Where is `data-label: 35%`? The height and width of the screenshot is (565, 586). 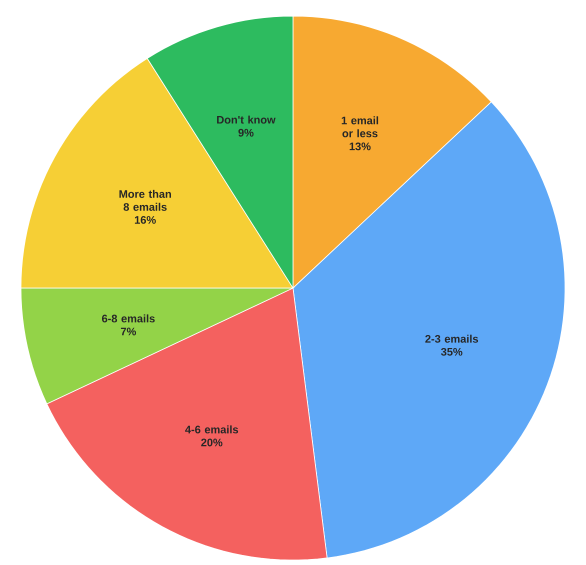
data-label: 35% is located at coordinates (451, 352).